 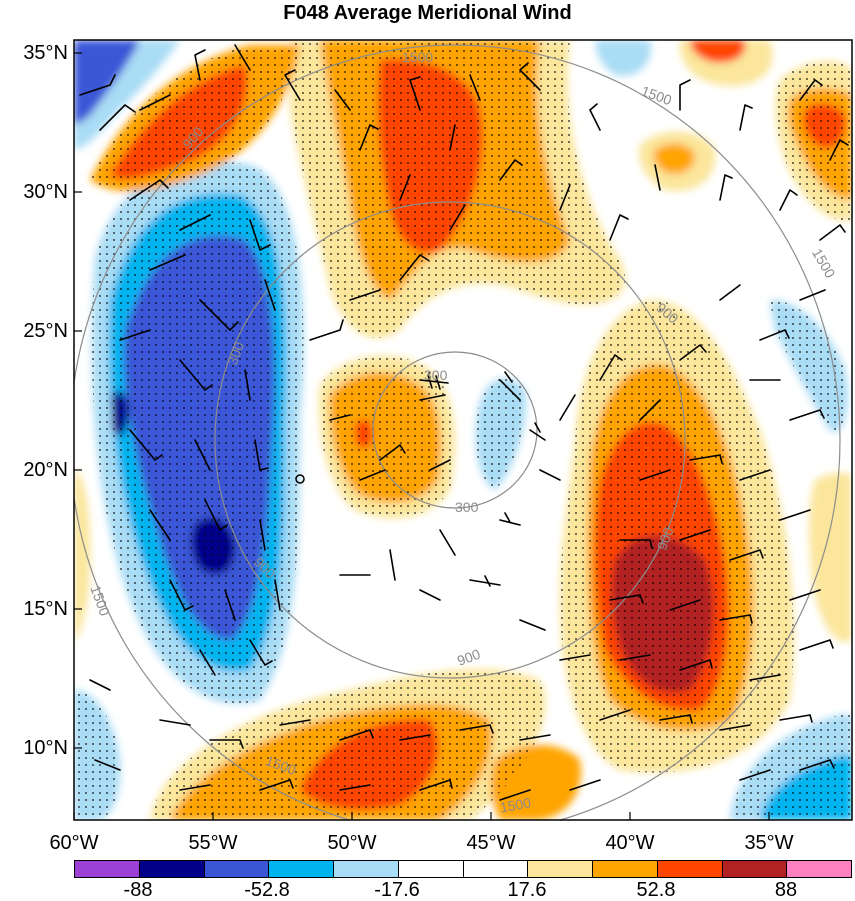 I want to click on colorbar, so click(x=463, y=869).